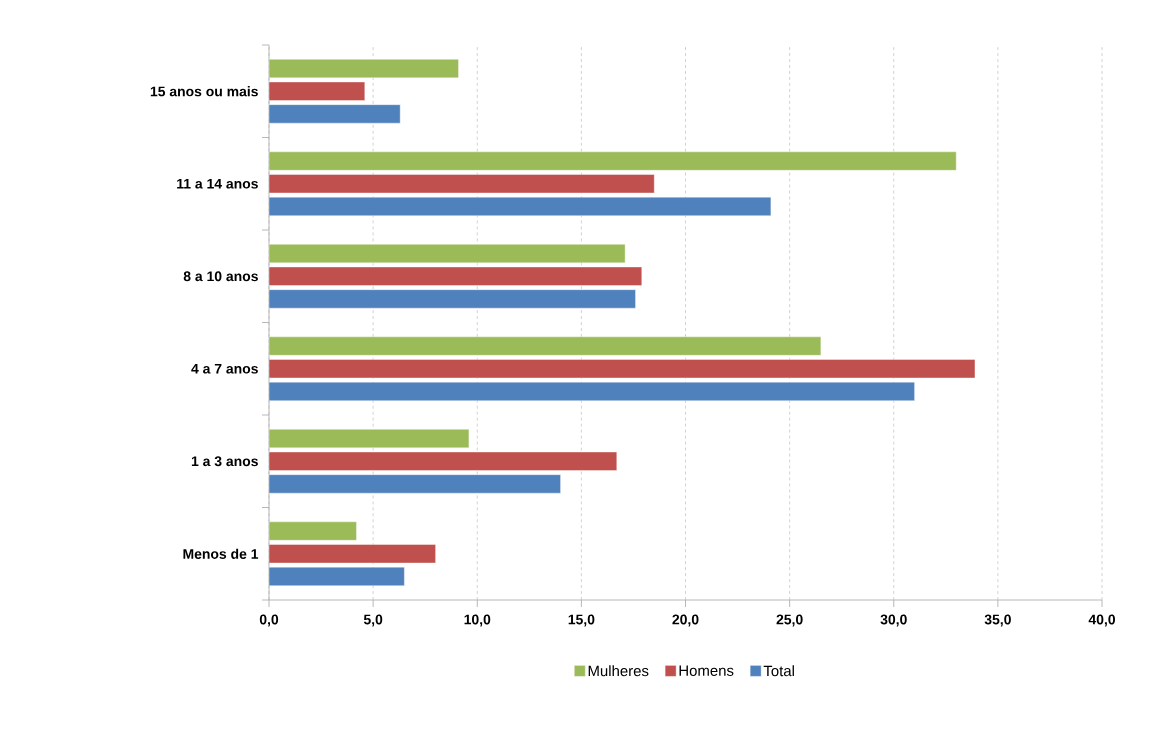 This screenshot has width=1153, height=743. Describe the element at coordinates (706, 670) in the screenshot. I see `legend-label: Homens` at that location.